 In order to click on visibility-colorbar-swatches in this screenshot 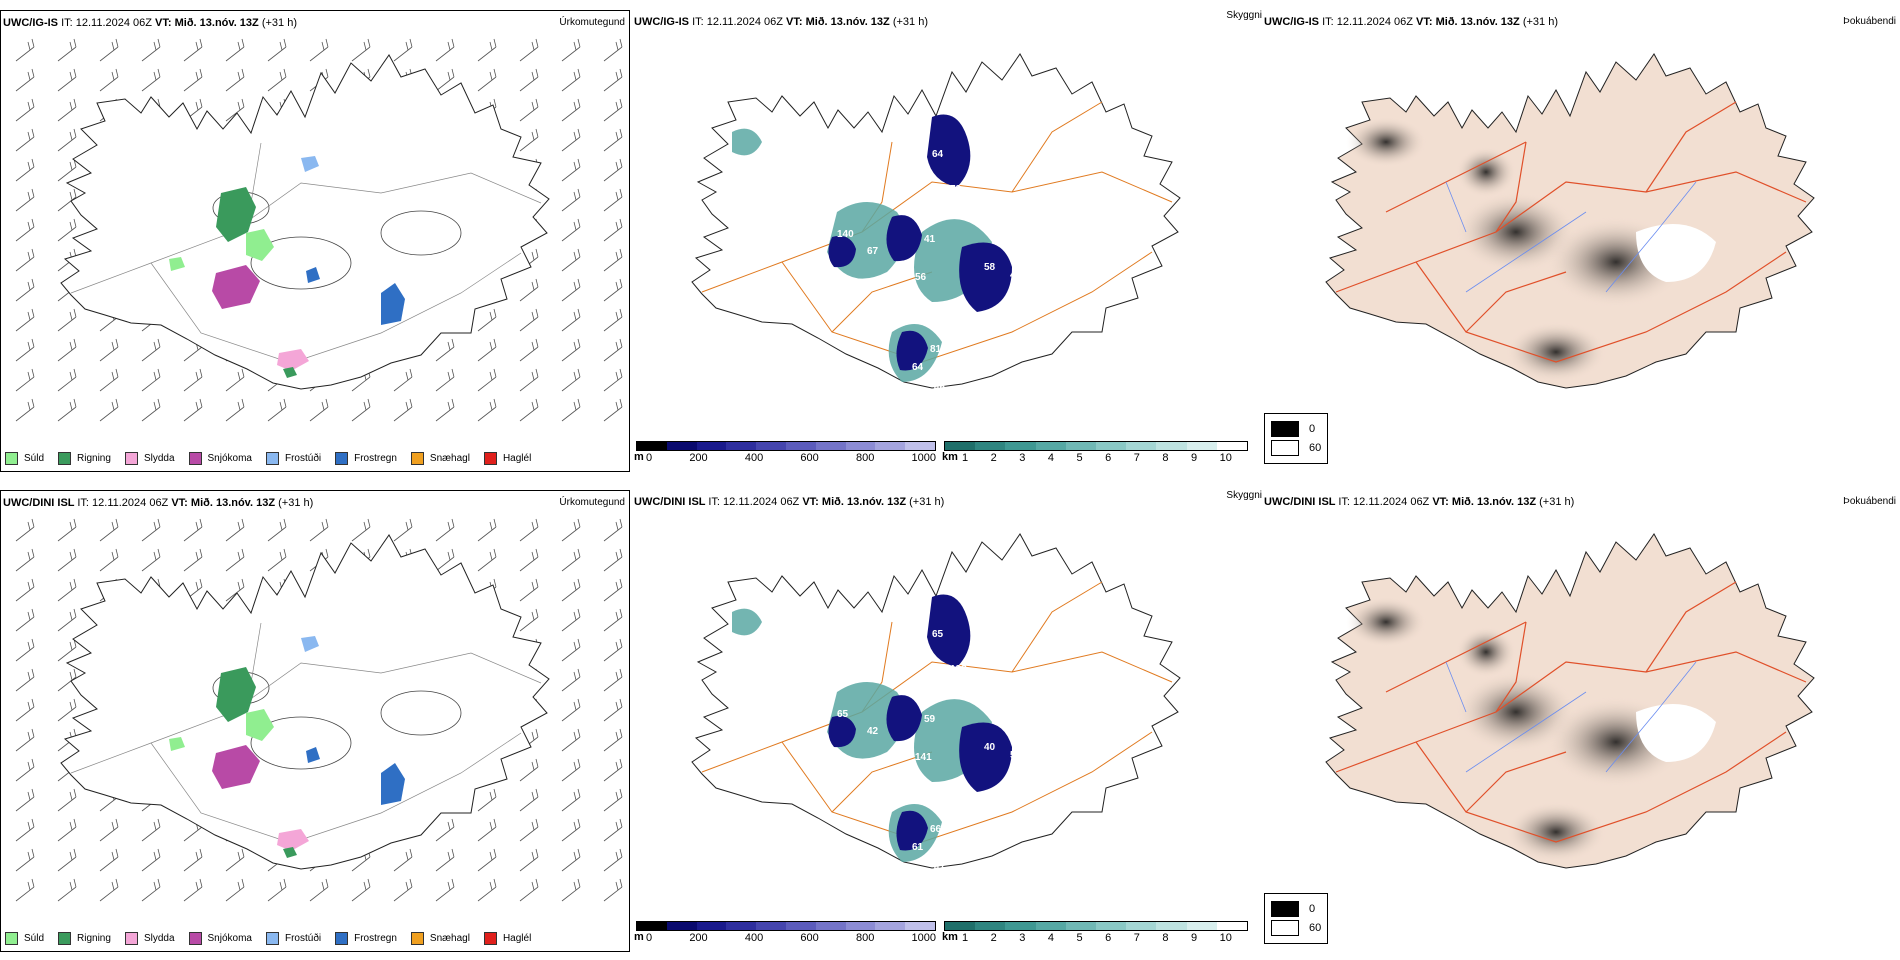, I will do `click(1096, 446)`.